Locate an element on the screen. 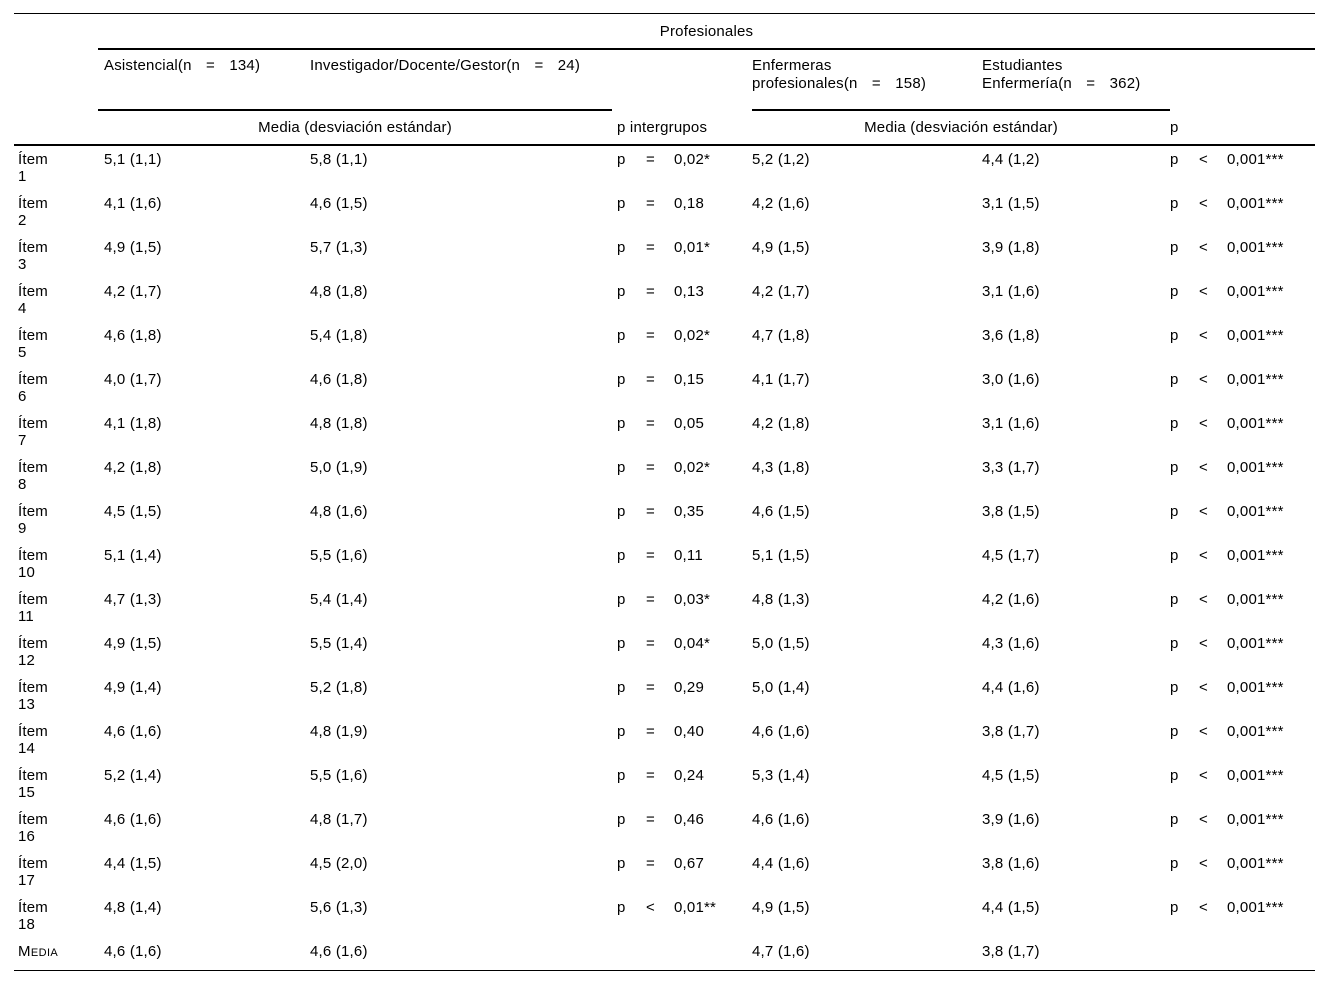 This screenshot has height=985, width=1323. header-estudiantes-line2: Enfermería(n = 362) is located at coordinates (1061, 83).